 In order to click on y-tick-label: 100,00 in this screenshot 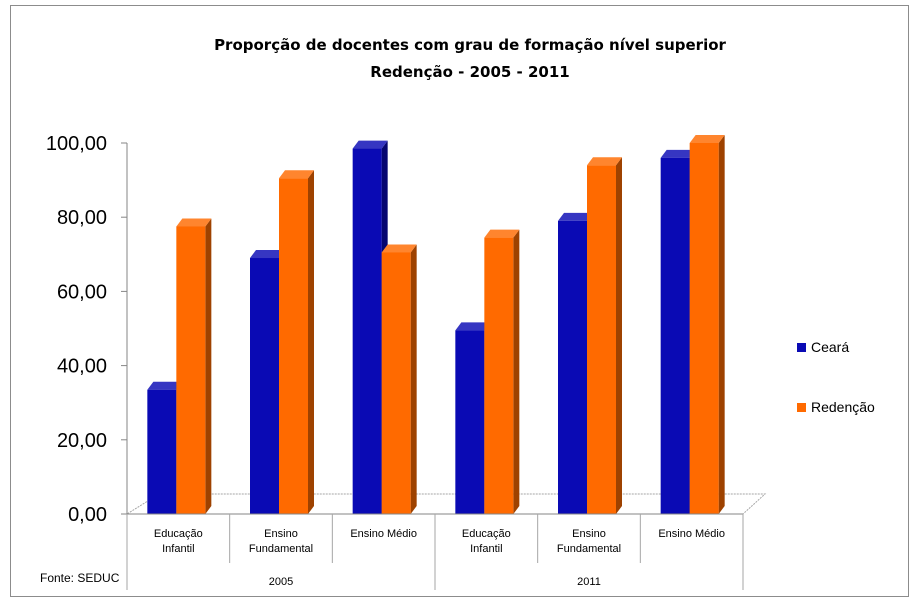, I will do `click(76, 144)`.